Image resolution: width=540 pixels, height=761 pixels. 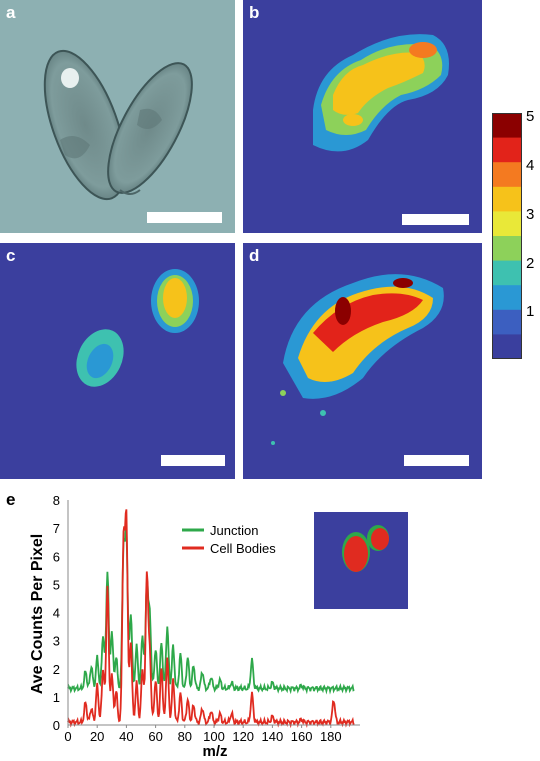 What do you see at coordinates (436, 460) in the screenshot?
I see `scale-bar-d` at bounding box center [436, 460].